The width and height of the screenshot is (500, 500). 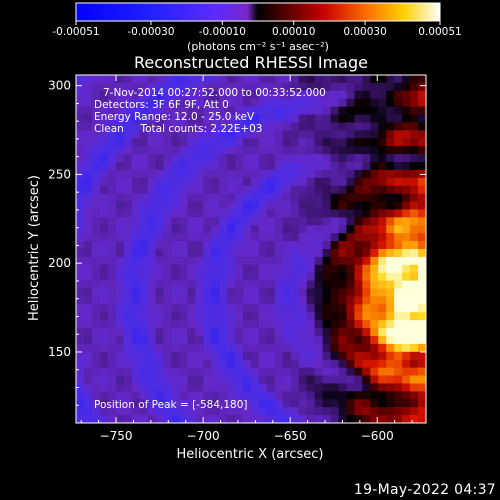 I want to click on colorbar-tick-label: 0.00010, so click(x=293, y=32).